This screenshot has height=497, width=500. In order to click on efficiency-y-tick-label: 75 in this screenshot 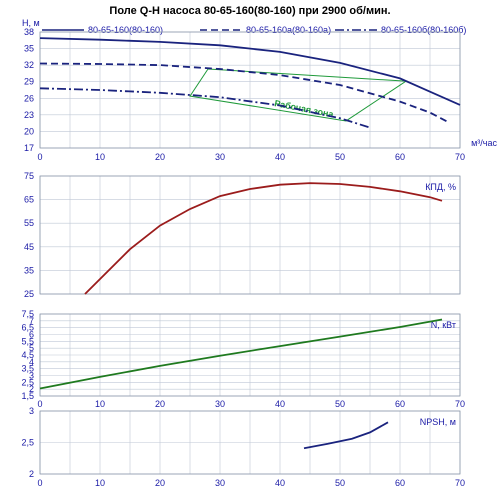, I will do `click(29, 176)`.